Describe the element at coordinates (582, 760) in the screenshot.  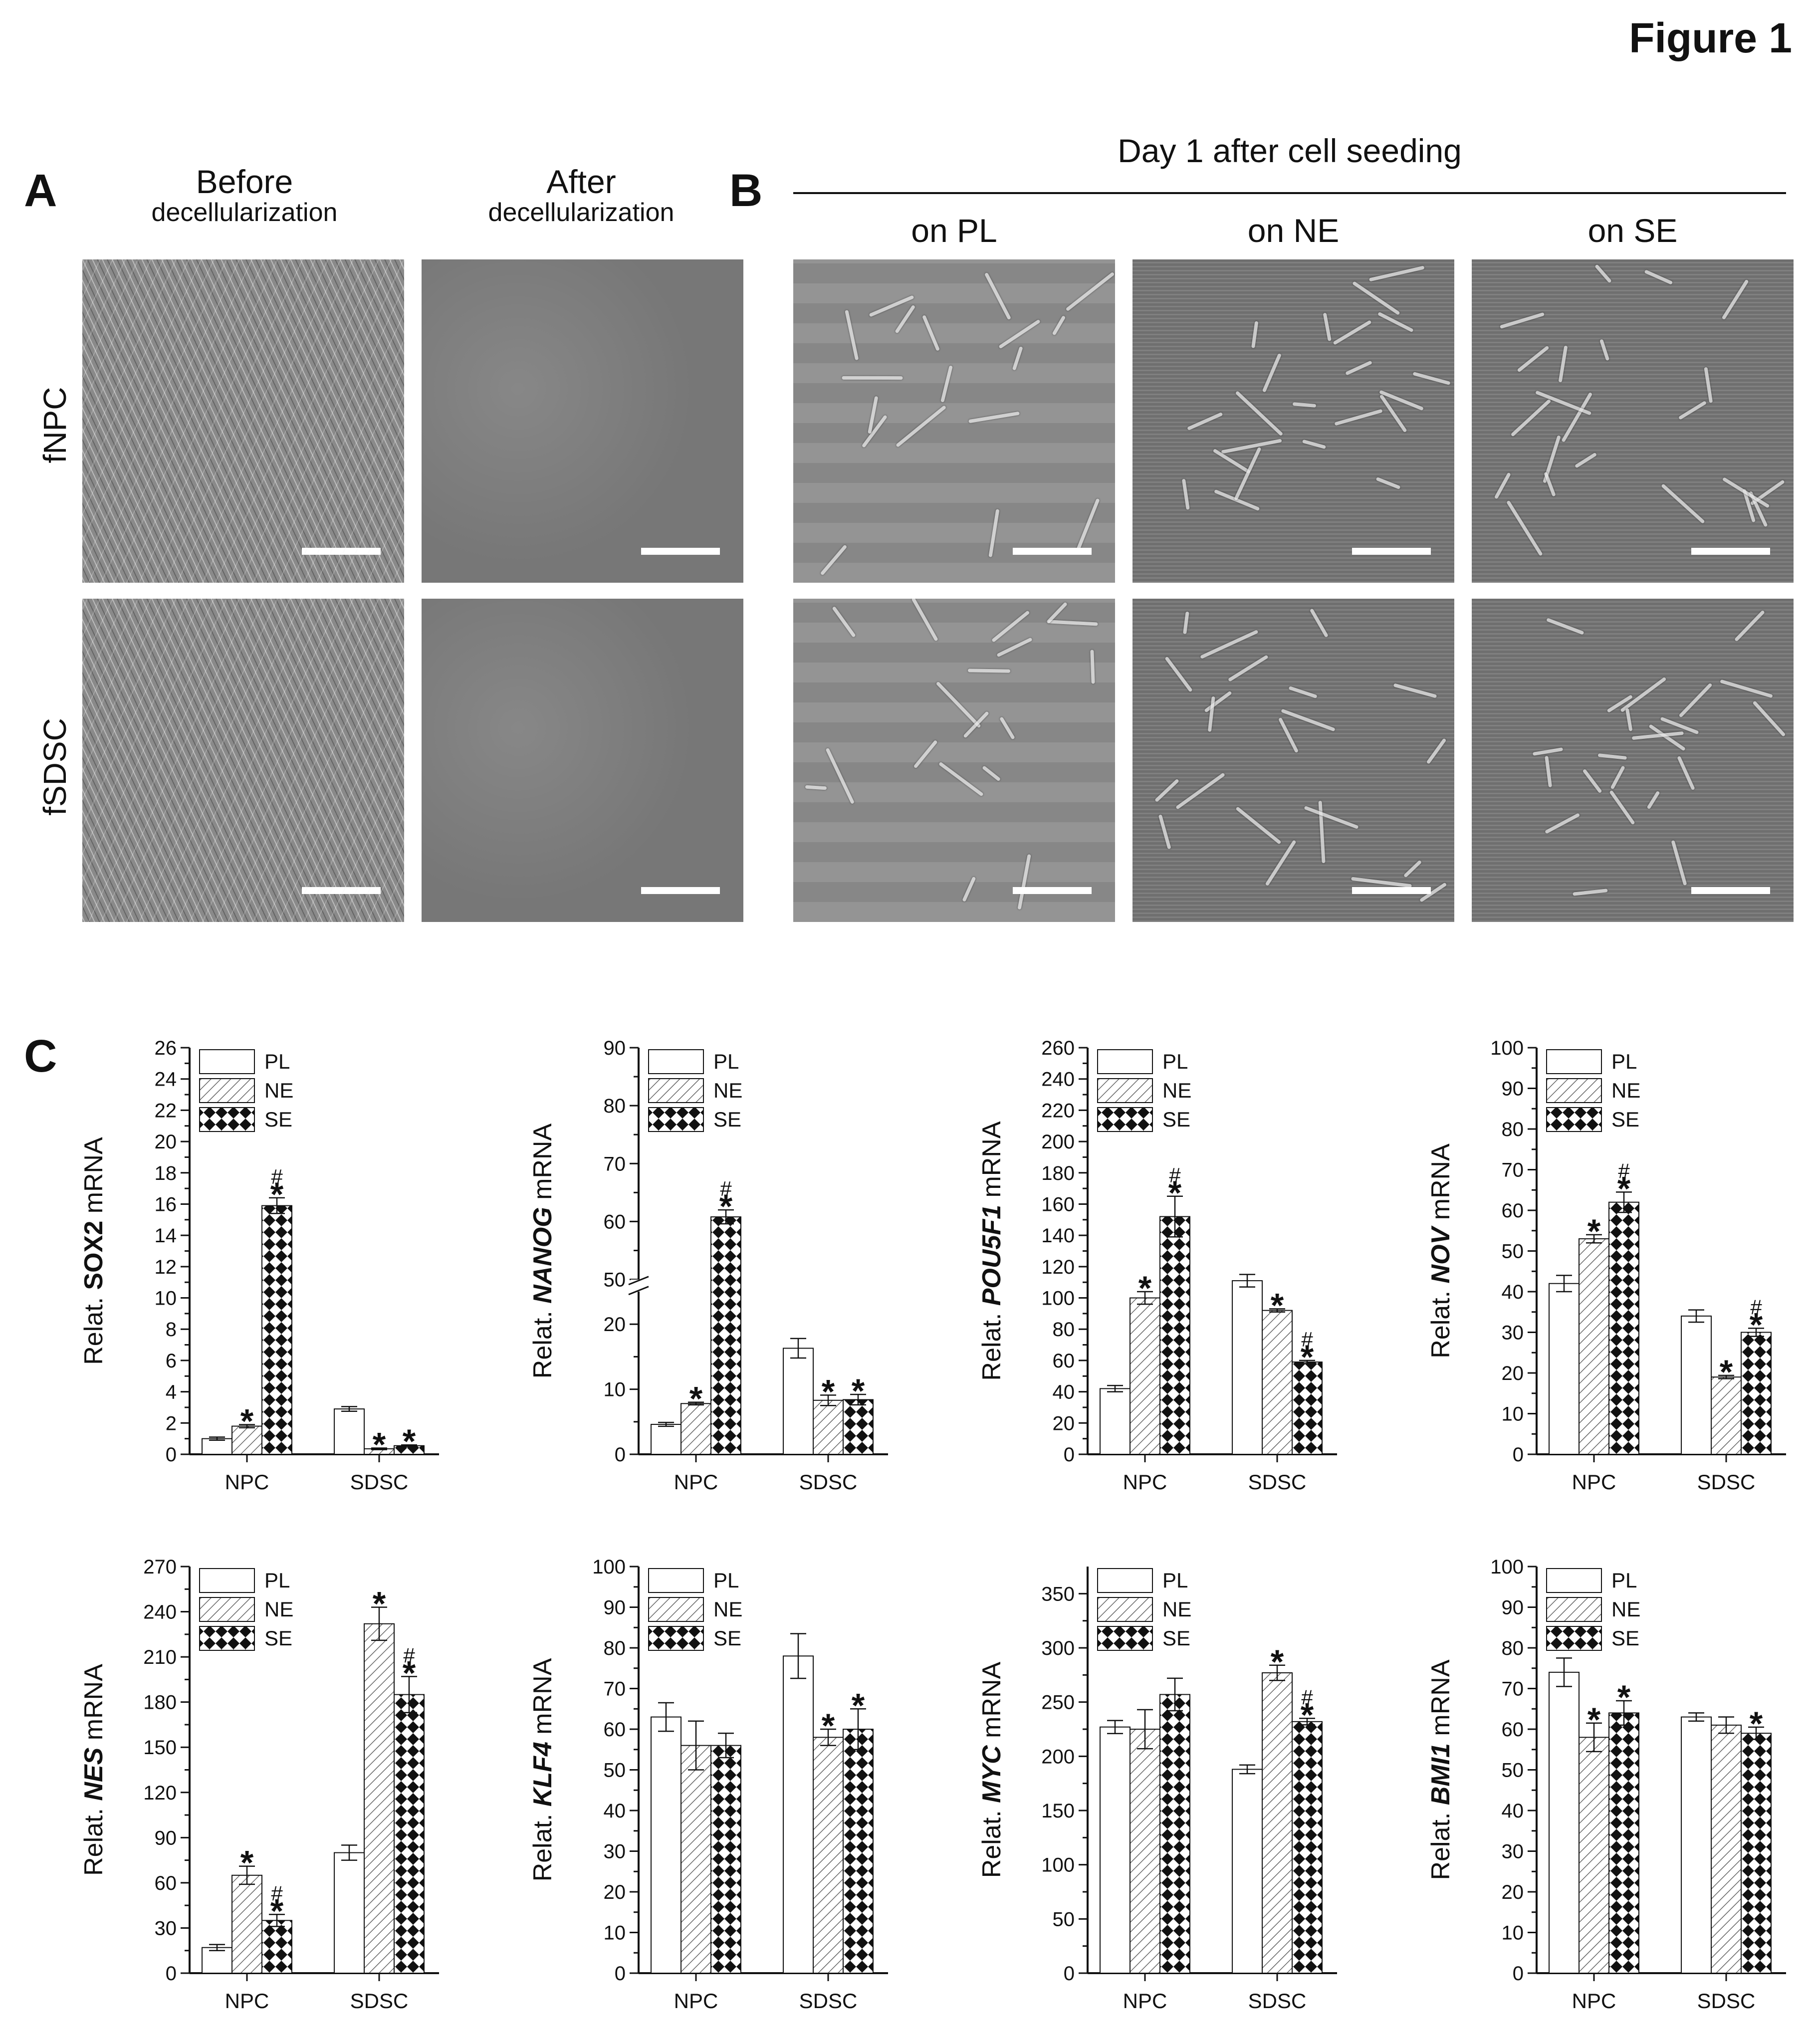
I see `micrograph-fsdsc-after` at that location.